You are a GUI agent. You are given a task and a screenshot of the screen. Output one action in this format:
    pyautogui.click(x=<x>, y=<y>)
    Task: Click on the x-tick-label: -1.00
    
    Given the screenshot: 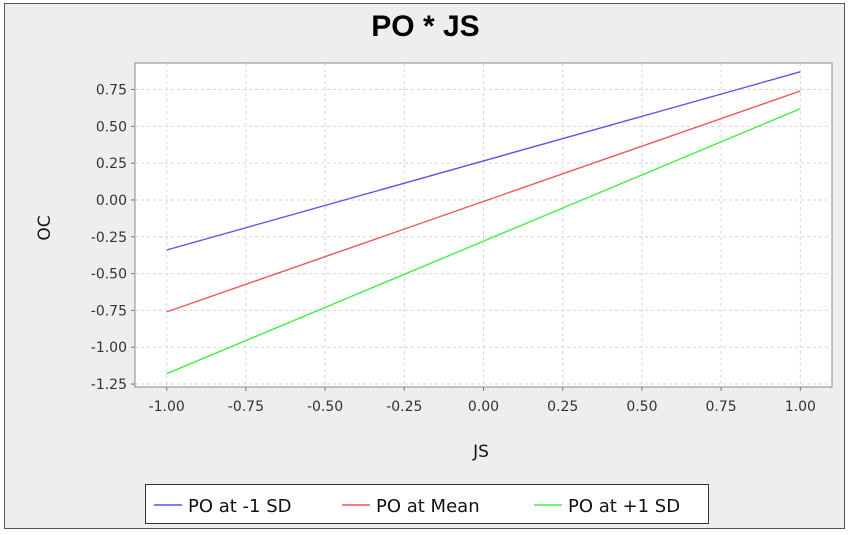 What is the action you would take?
    pyautogui.click(x=167, y=407)
    